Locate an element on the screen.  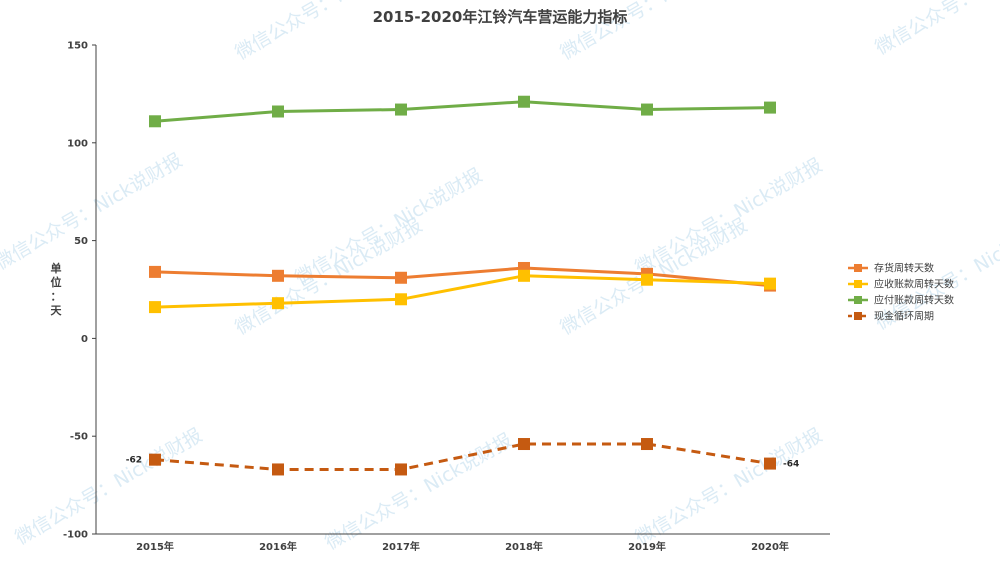
y-axis-label-char: 天 is located at coordinates (57, 310).